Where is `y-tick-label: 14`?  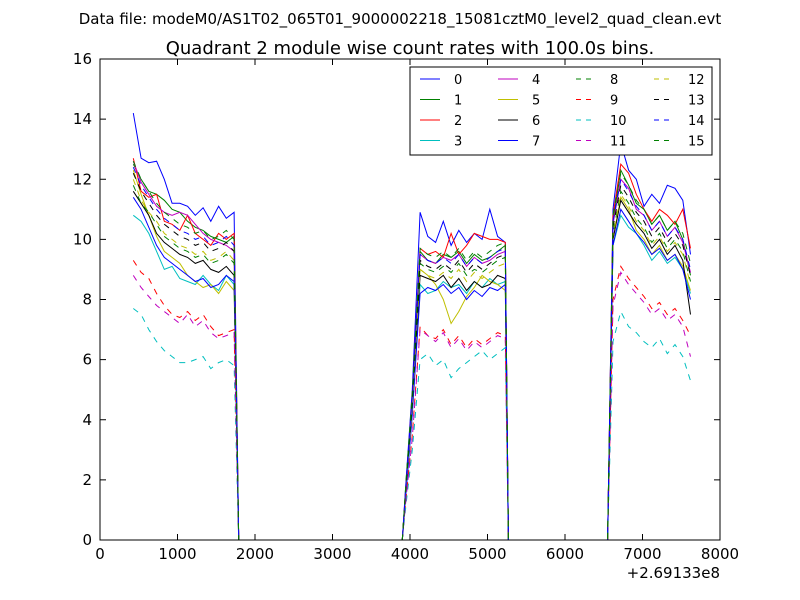 y-tick-label: 14 is located at coordinates (82, 119).